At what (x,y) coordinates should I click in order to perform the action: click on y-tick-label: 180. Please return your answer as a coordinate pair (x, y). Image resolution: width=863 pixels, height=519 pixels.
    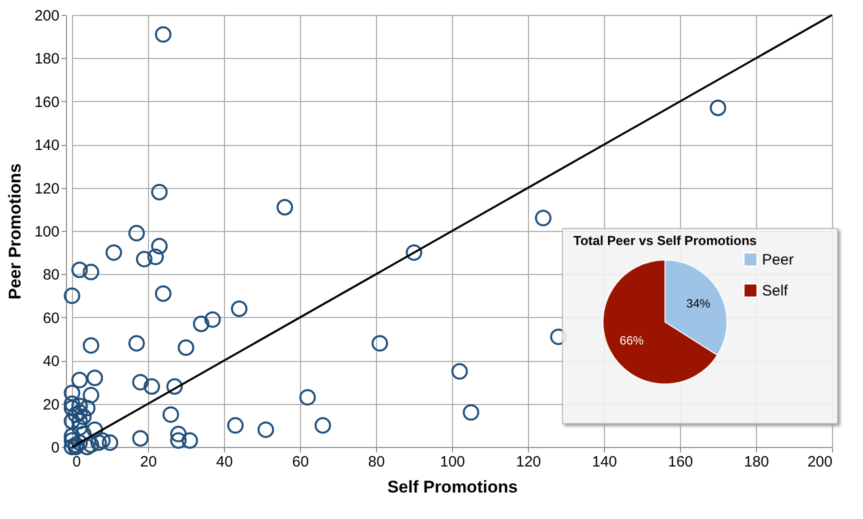
    Looking at the image, I should click on (47, 59).